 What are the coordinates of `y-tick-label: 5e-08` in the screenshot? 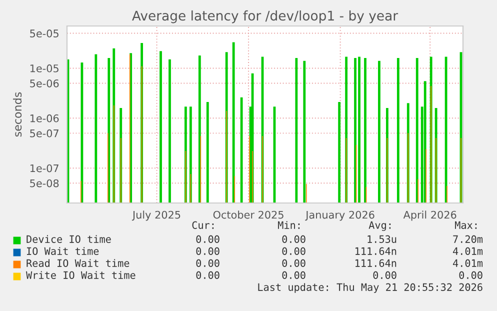 It's located at (44, 183).